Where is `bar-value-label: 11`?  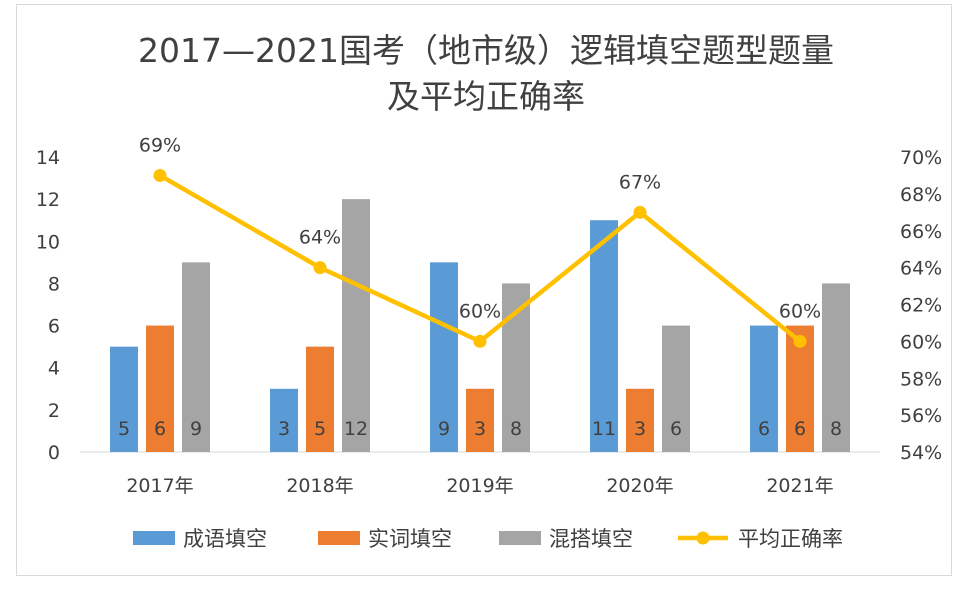
bar-value-label: 11 is located at coordinates (604, 429).